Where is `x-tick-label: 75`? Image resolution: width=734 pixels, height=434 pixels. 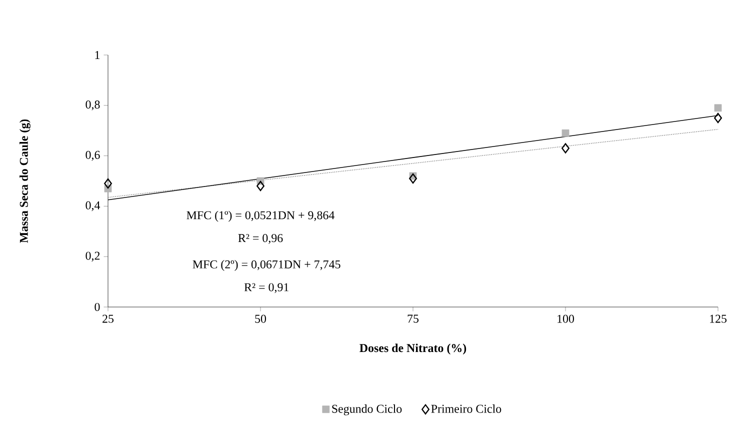
x-tick-label: 75 is located at coordinates (413, 318).